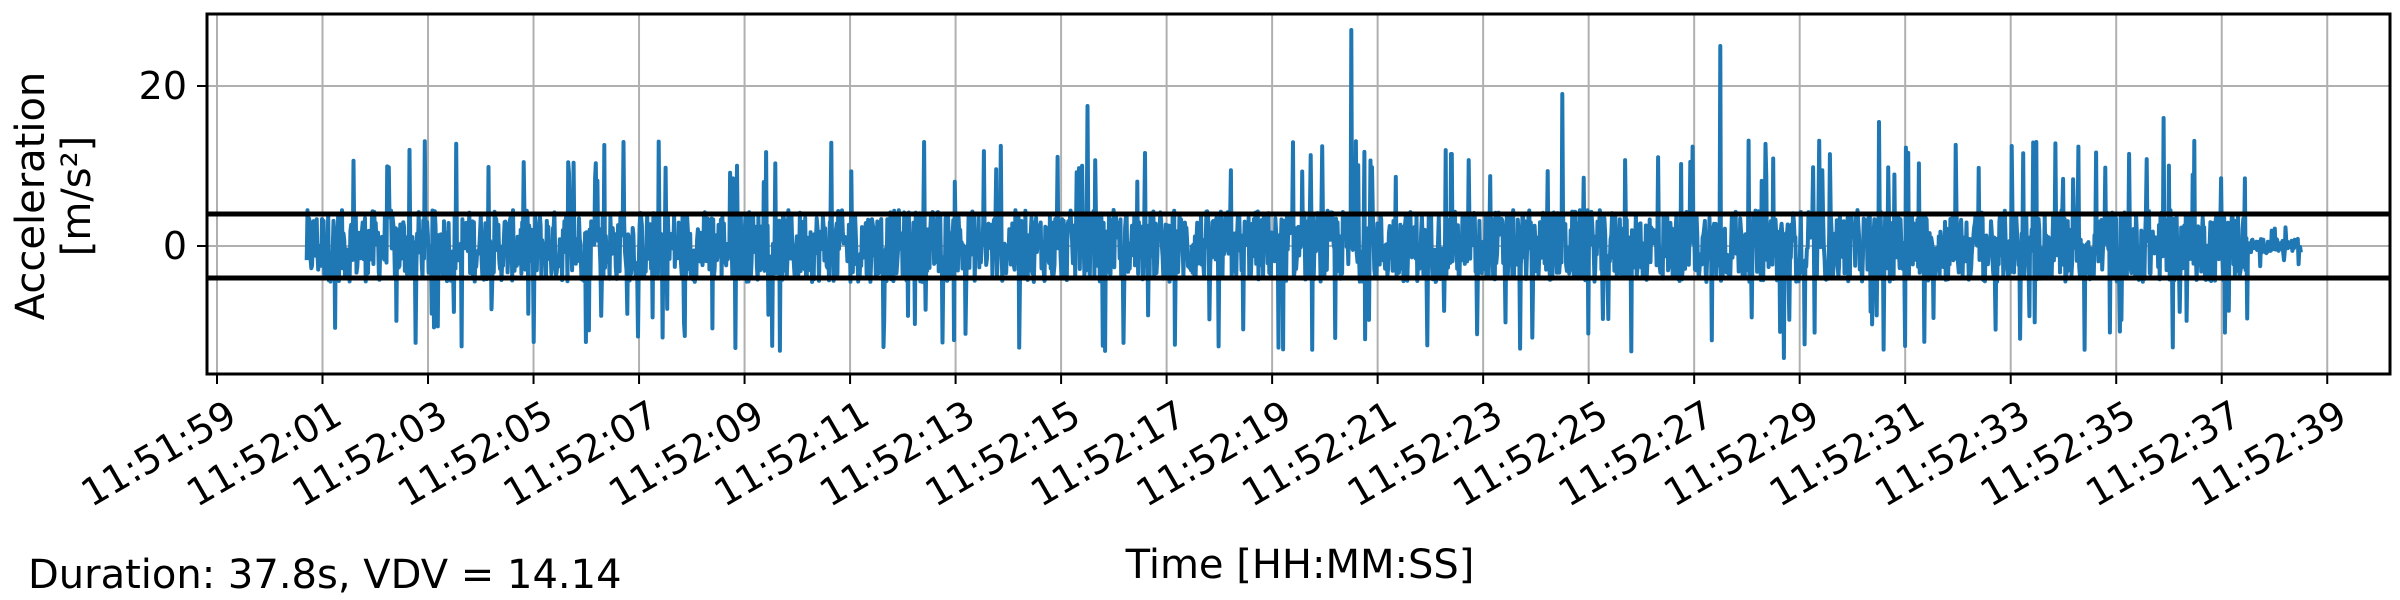 This screenshot has height=600, width=2400. Describe the element at coordinates (1298, 246) in the screenshot. I see `threshold-lines` at that location.